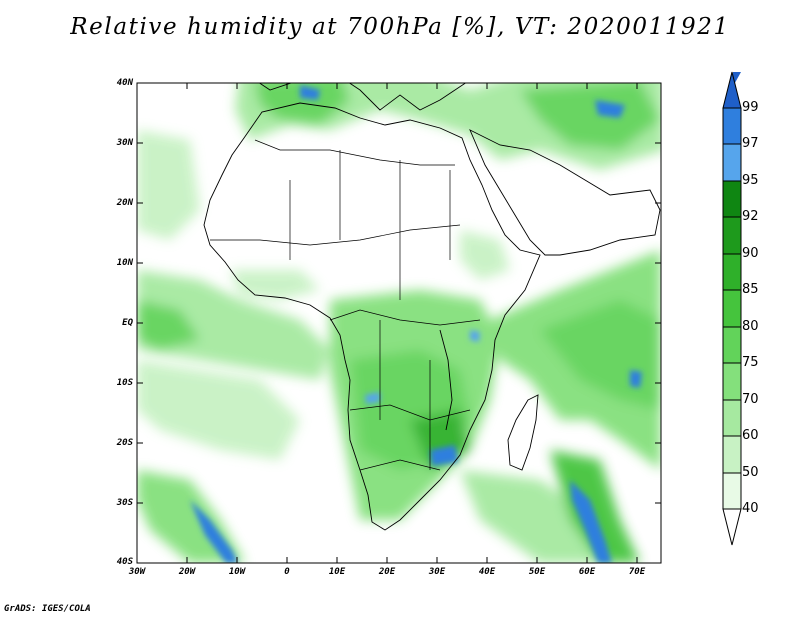  I want to click on lat-label: 20N, so click(124, 203).